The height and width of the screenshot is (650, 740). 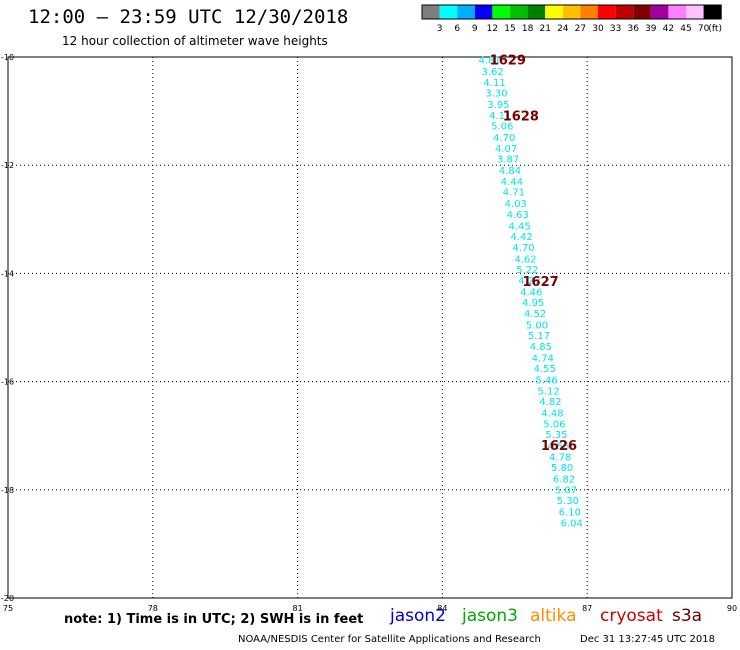 What do you see at coordinates (715, 29) in the screenshot?
I see `scale-unit: (ft)` at bounding box center [715, 29].